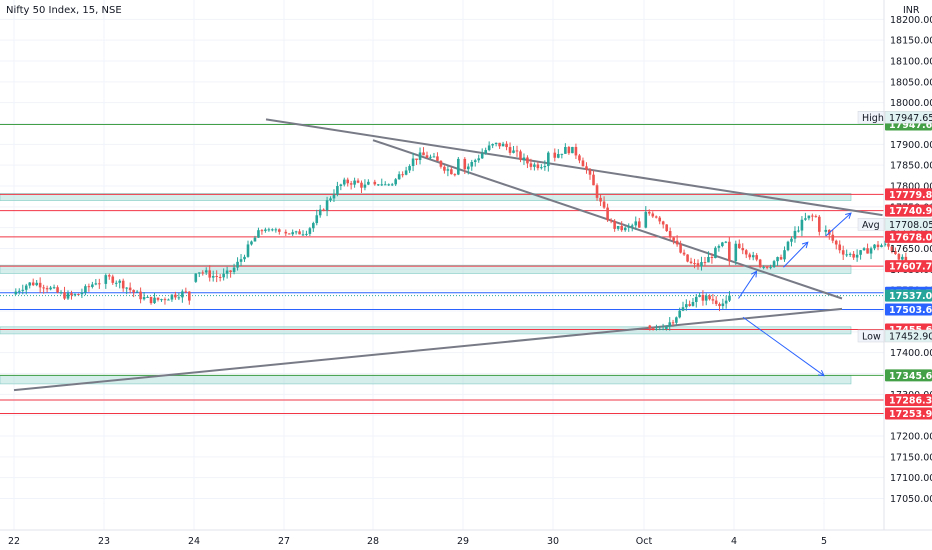  Describe the element at coordinates (910, 401) in the screenshot. I see `level-price-tag-label: 17286.30` at that location.